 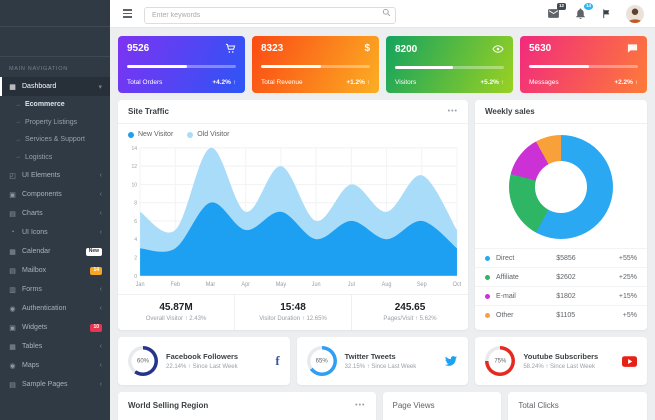 I want to click on legend-item-old-visitor: Old Visitor, so click(x=208, y=134).